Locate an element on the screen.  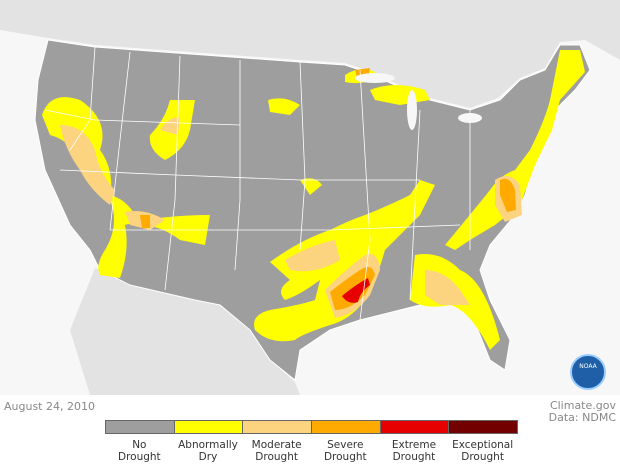
legend-item: Moderate Drought is located at coordinates (277, 442).